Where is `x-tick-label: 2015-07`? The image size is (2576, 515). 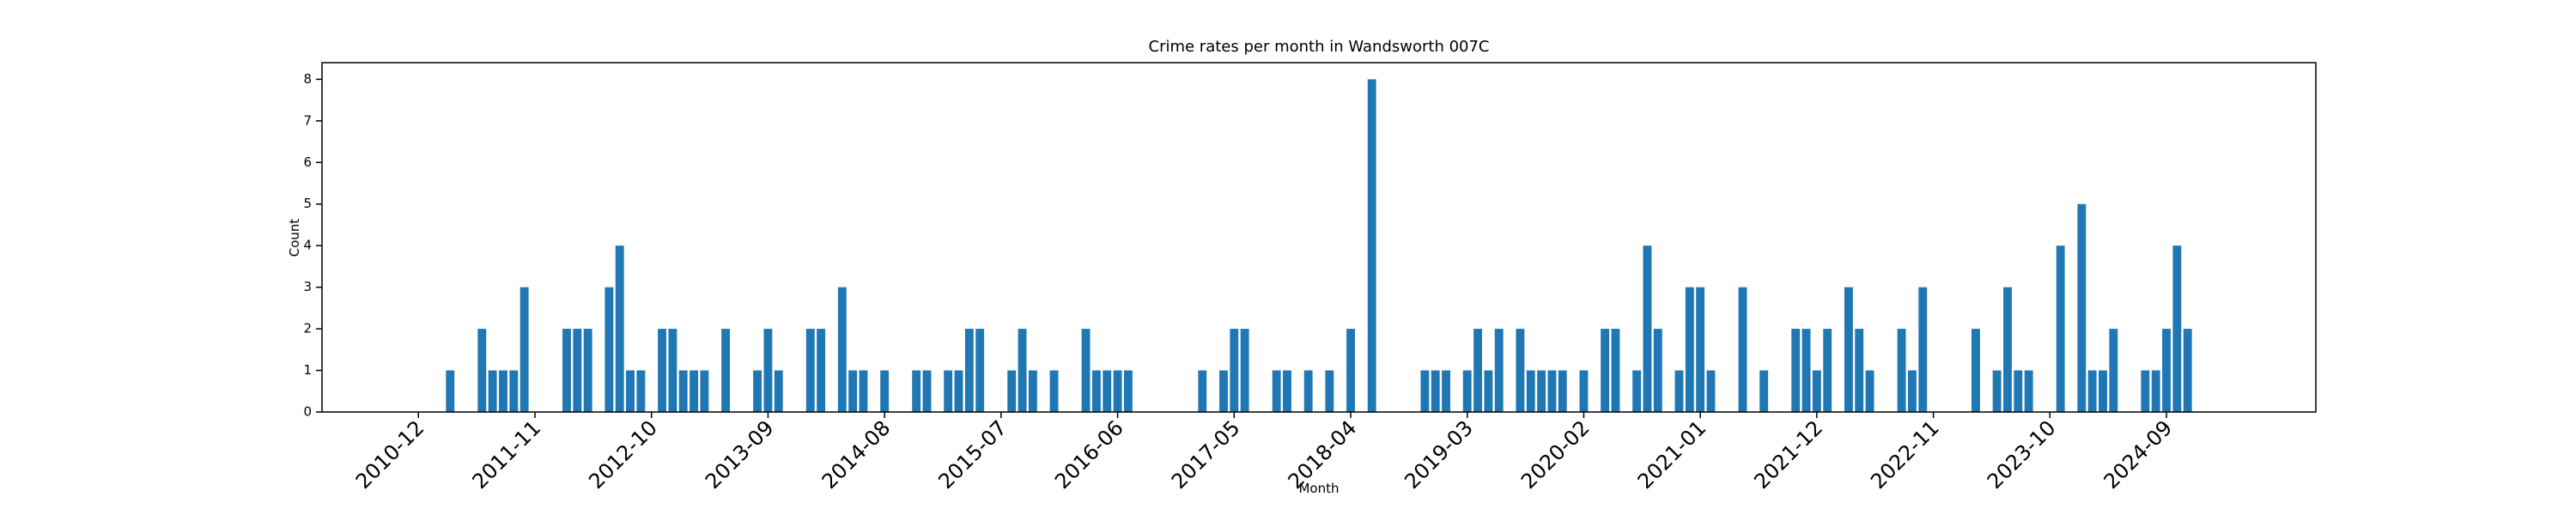
x-tick-label: 2015-07 is located at coordinates (973, 454).